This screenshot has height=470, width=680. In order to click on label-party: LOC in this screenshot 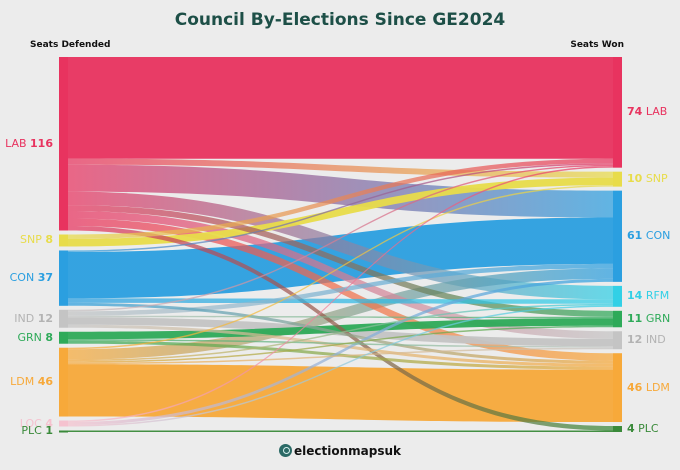, I will do `click(30, 423)`.